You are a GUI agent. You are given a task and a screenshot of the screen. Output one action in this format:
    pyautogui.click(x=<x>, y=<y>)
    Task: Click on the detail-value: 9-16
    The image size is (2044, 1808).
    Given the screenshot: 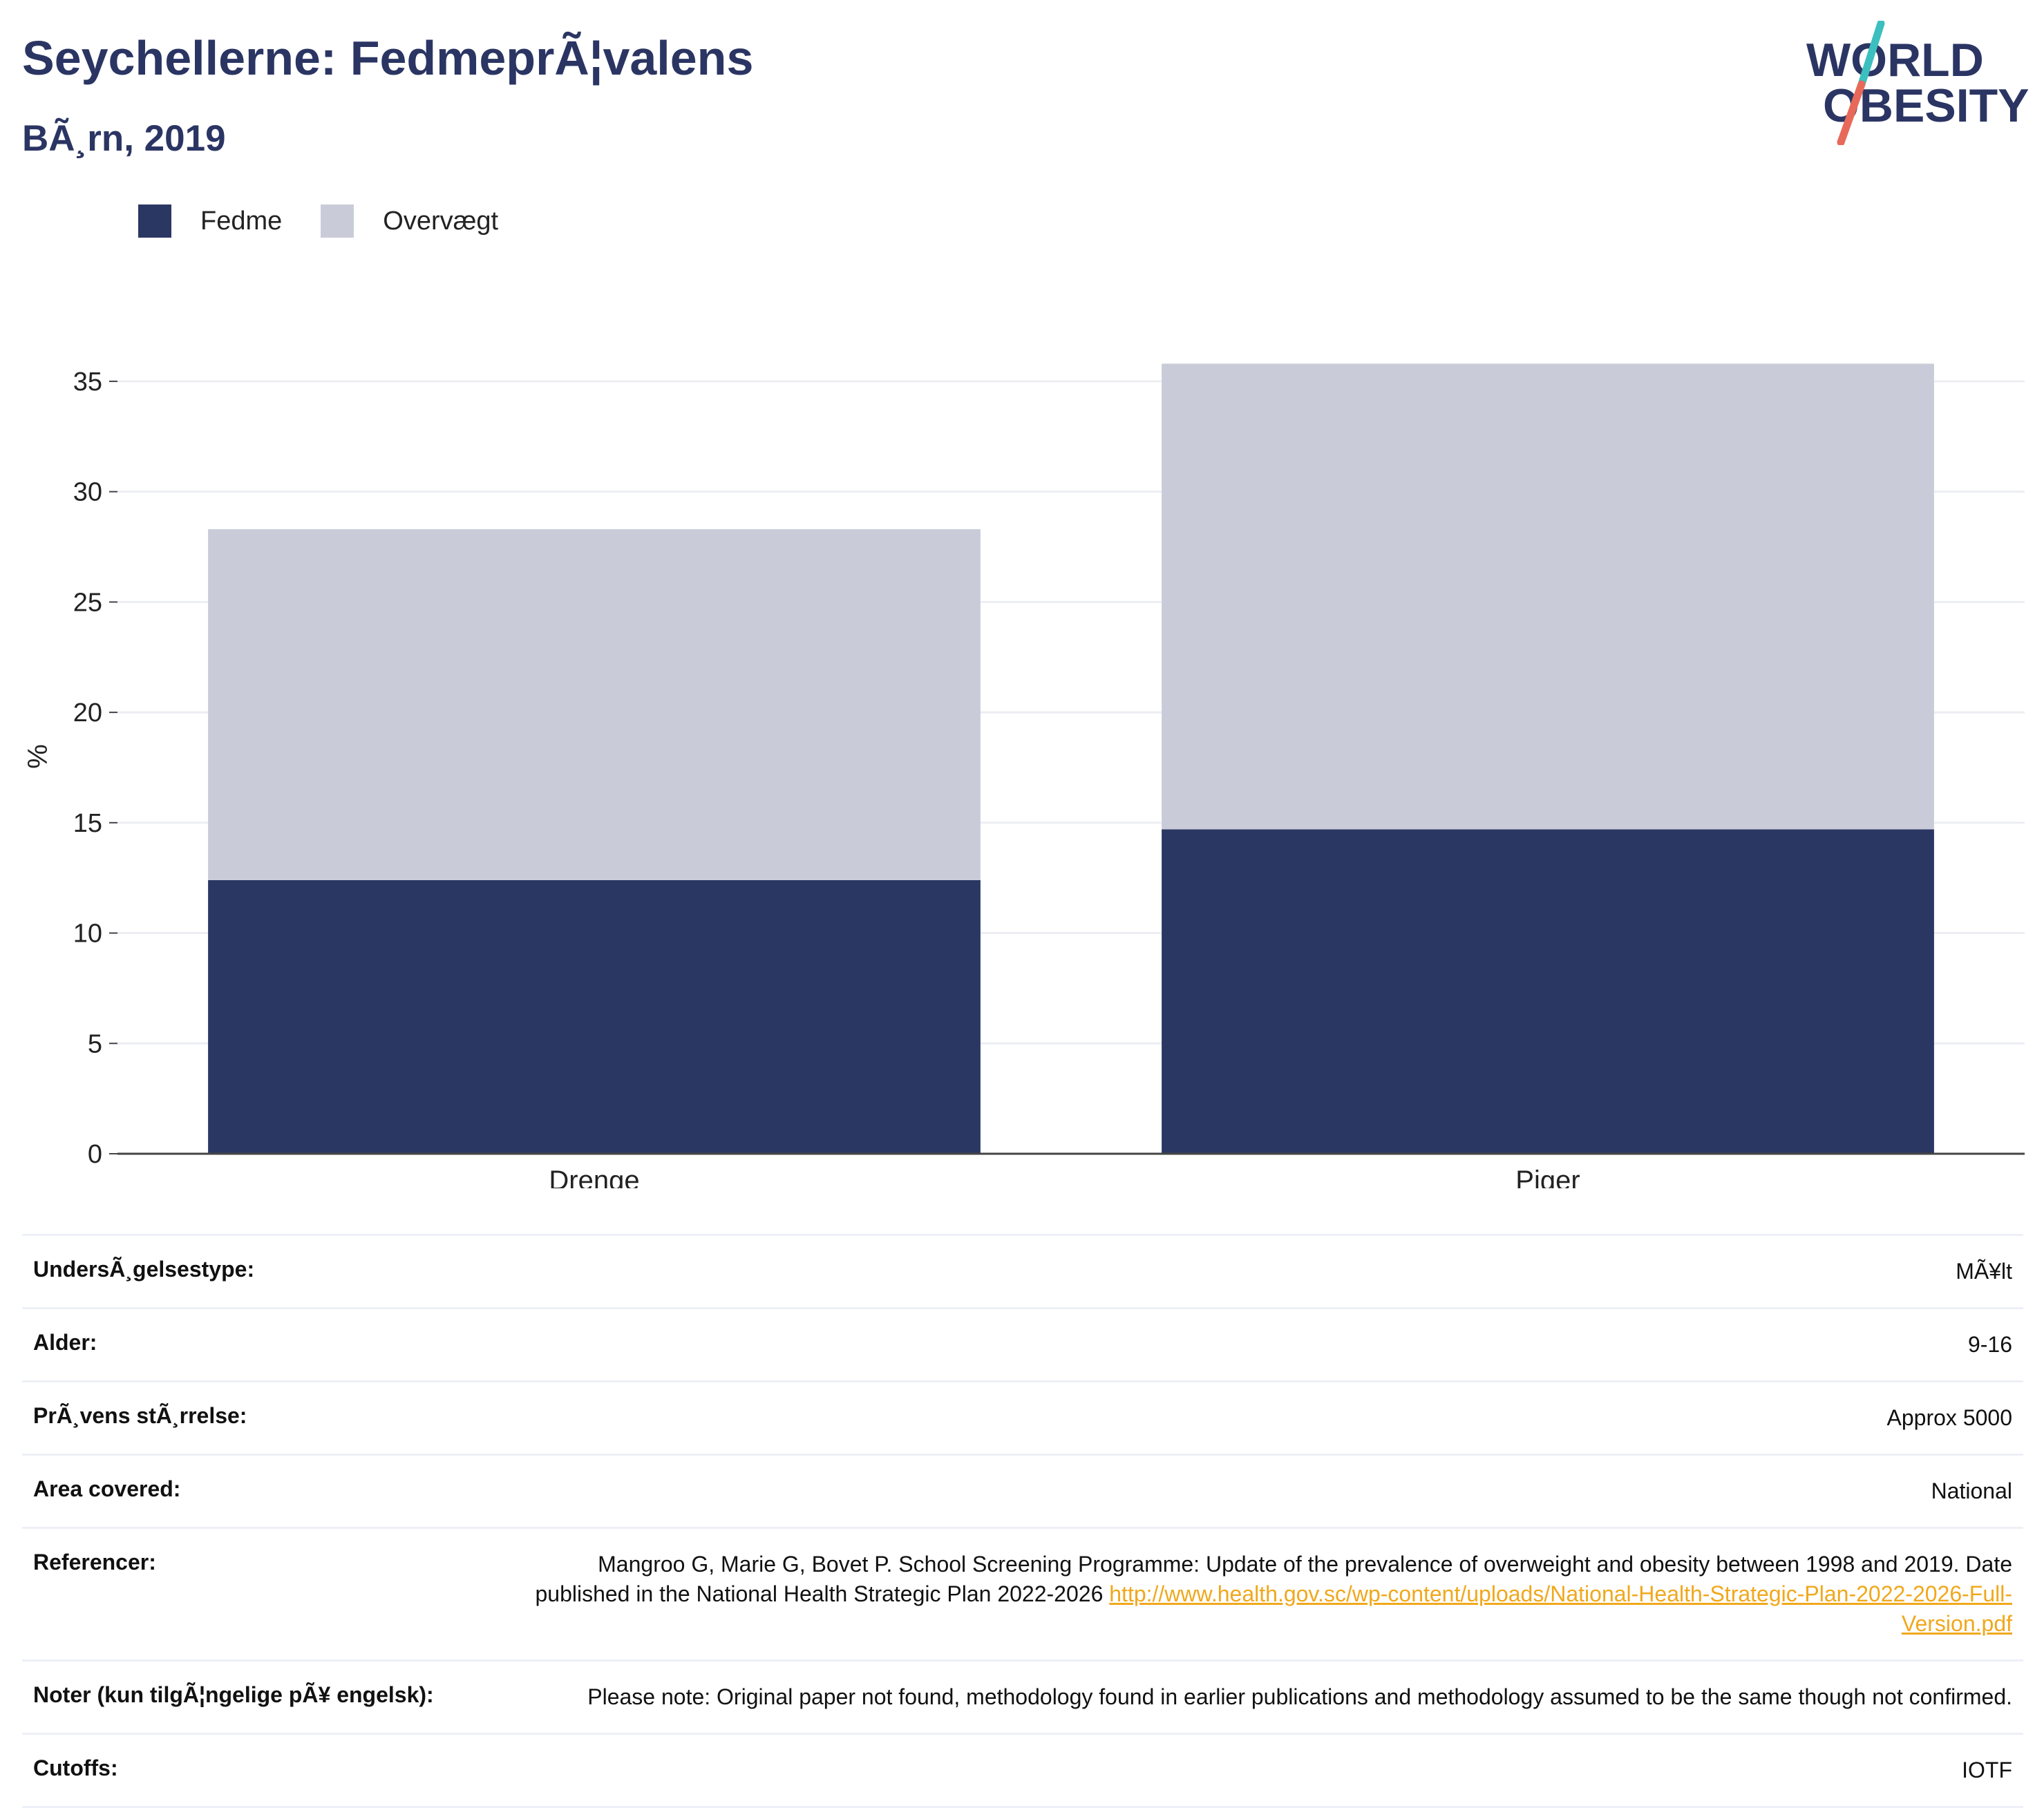 What is the action you would take?
    pyautogui.click(x=1989, y=1344)
    